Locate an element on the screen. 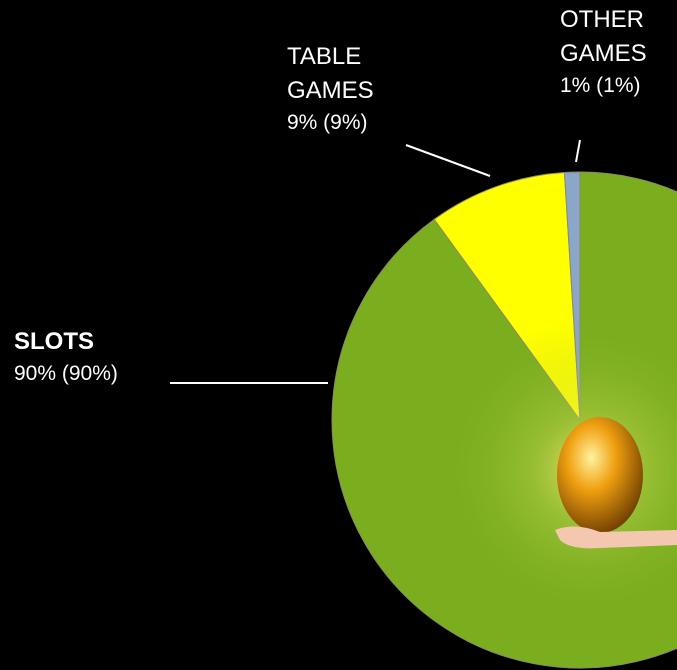 This screenshot has width=677, height=670. slice-label: OTHER GAMES 1% (1%) is located at coordinates (615, 52).